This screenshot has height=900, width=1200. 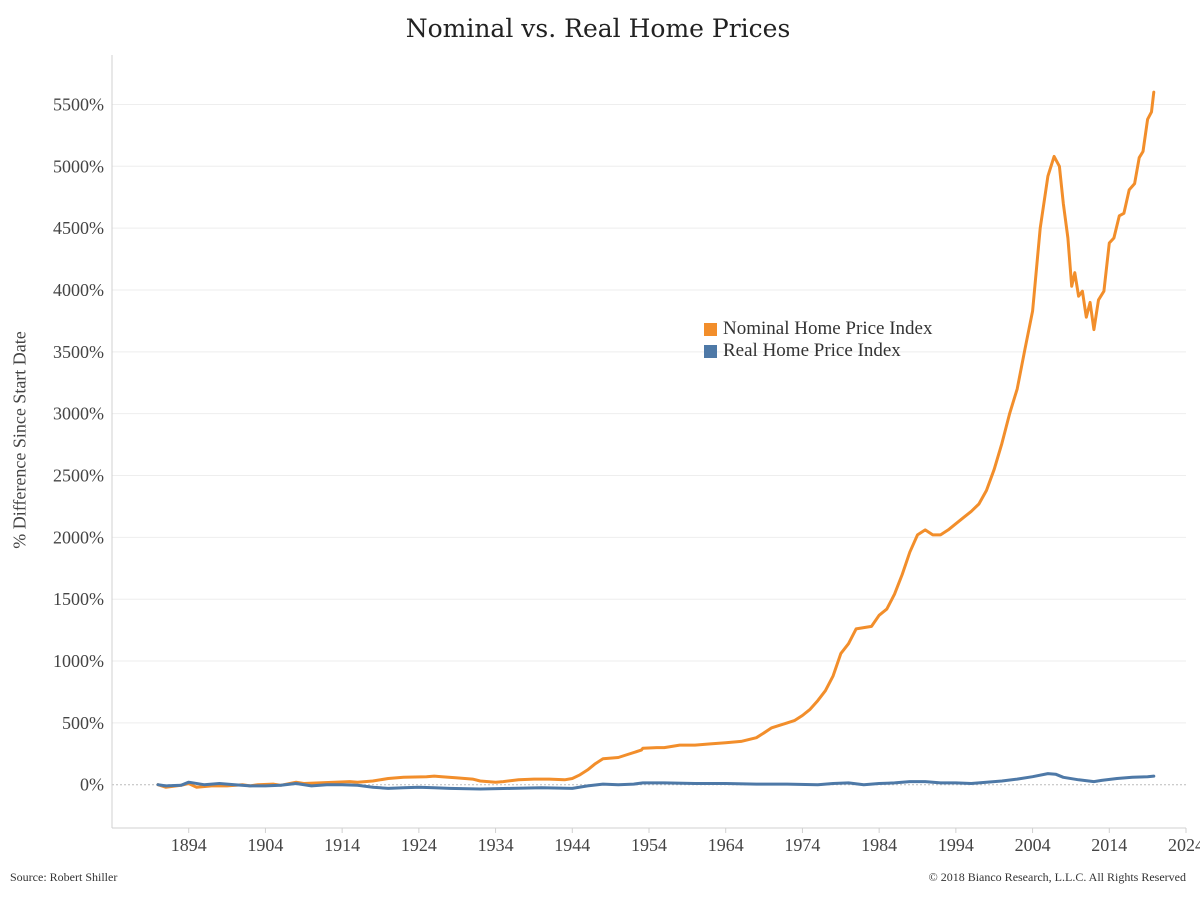 What do you see at coordinates (78, 414) in the screenshot?
I see `y-tick-label: 3000%` at bounding box center [78, 414].